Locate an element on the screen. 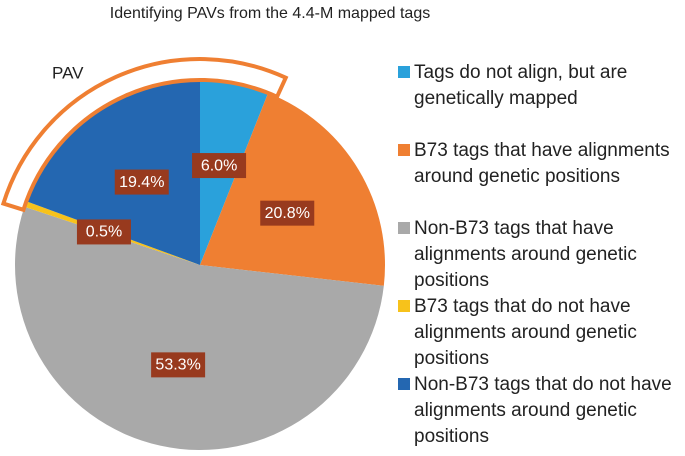 The width and height of the screenshot is (685, 456). annotation: PAV is located at coordinates (68, 72).